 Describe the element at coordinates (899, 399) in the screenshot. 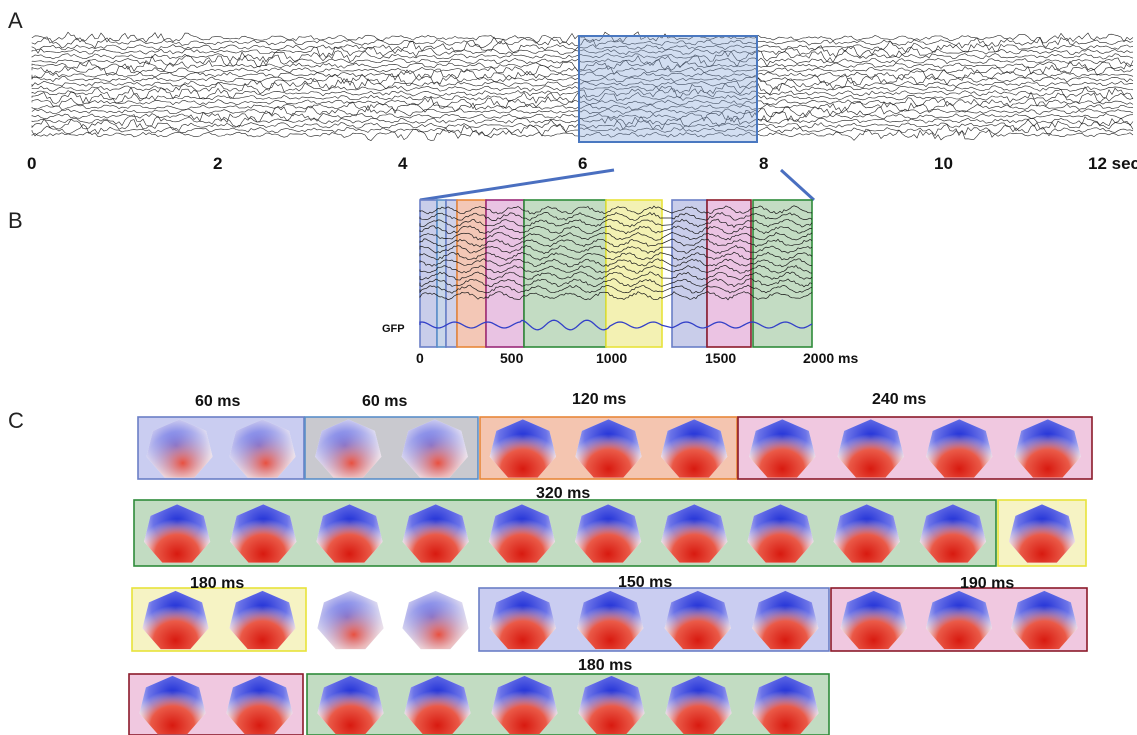

I see `duration-label: 240 ms` at that location.